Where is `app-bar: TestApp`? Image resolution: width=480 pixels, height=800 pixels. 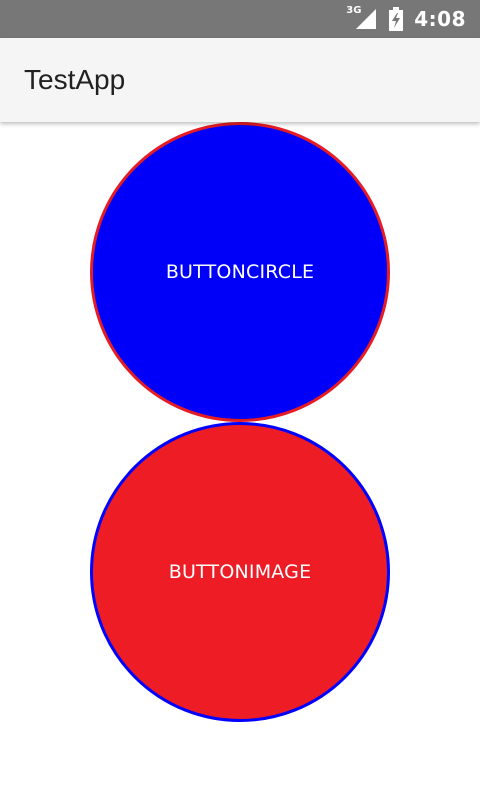 app-bar: TestApp is located at coordinates (240, 80).